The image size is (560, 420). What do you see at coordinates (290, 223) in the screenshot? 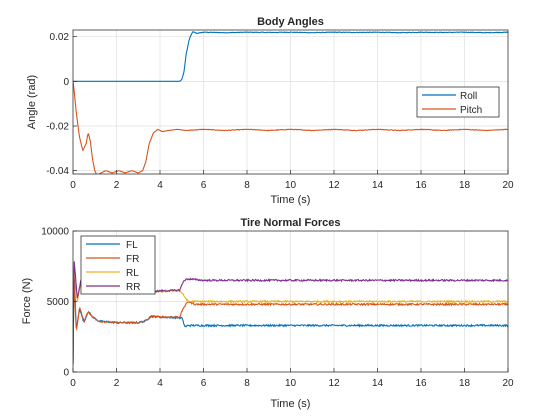
I see `chart-title: Tire Normal Forces` at bounding box center [290, 223].